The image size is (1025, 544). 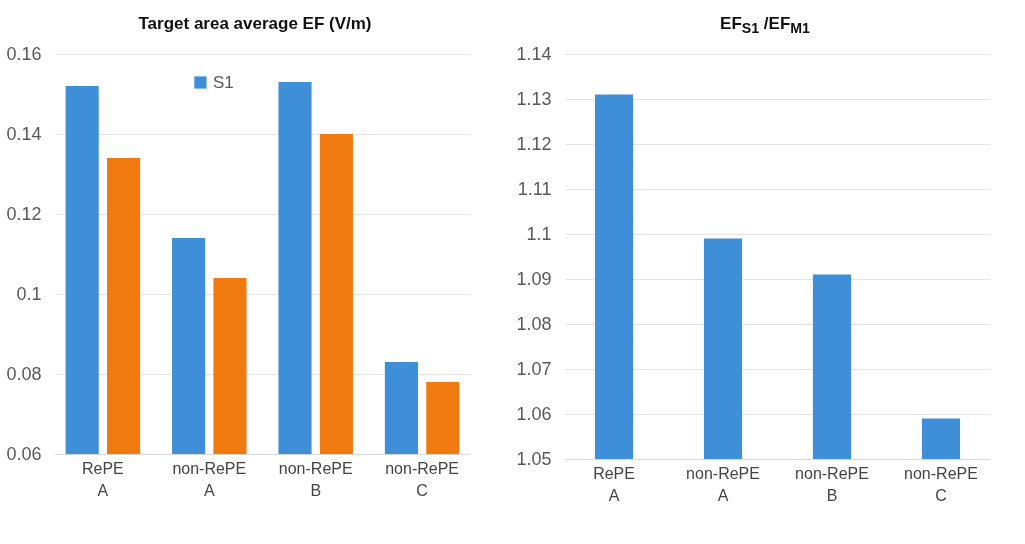 I want to click on y-tick-label: 1.07, so click(x=534, y=368).